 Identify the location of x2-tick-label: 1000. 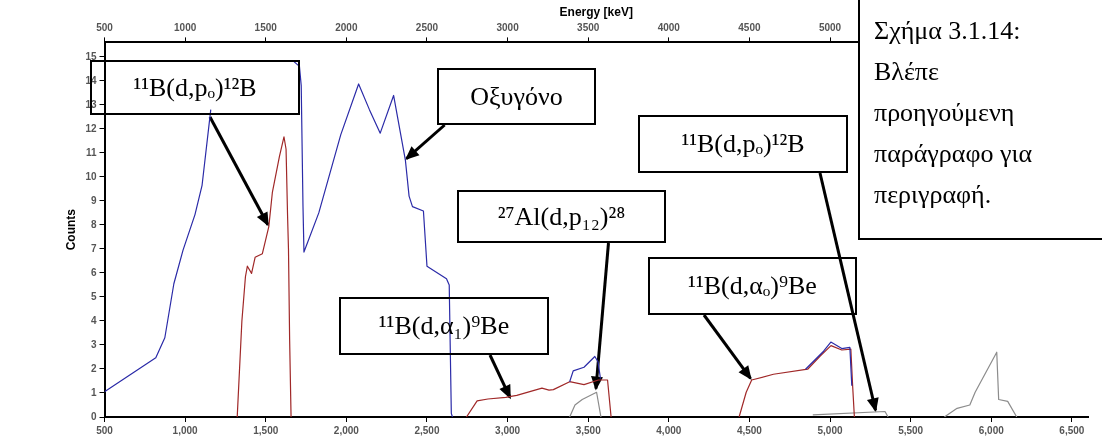
(185, 28).